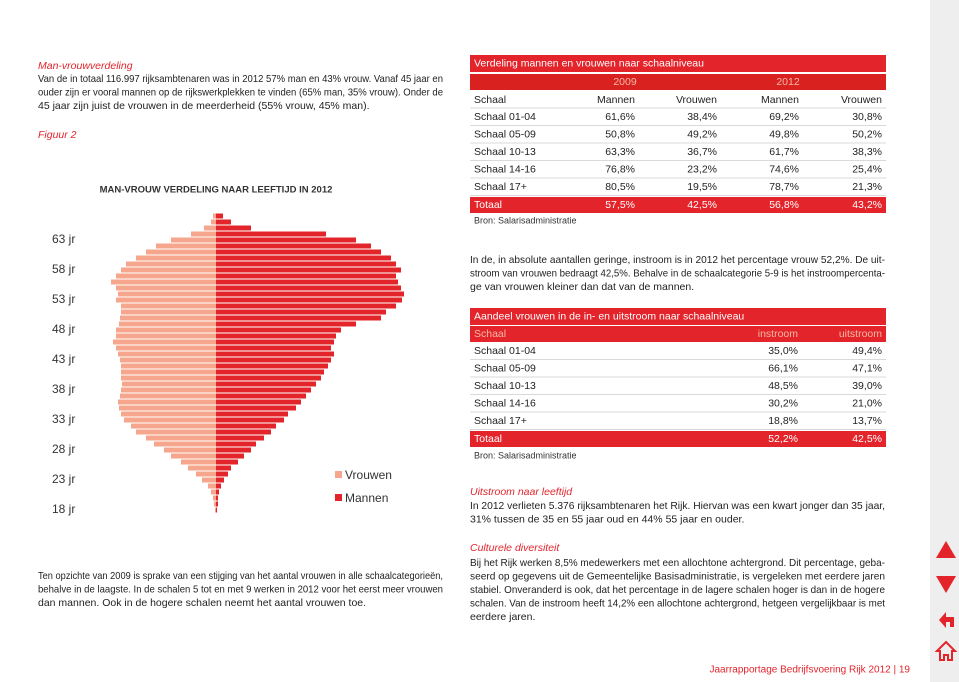 Image resolution: width=959 pixels, height=682 pixels. I want to click on table-cell: 49,2%, so click(702, 134).